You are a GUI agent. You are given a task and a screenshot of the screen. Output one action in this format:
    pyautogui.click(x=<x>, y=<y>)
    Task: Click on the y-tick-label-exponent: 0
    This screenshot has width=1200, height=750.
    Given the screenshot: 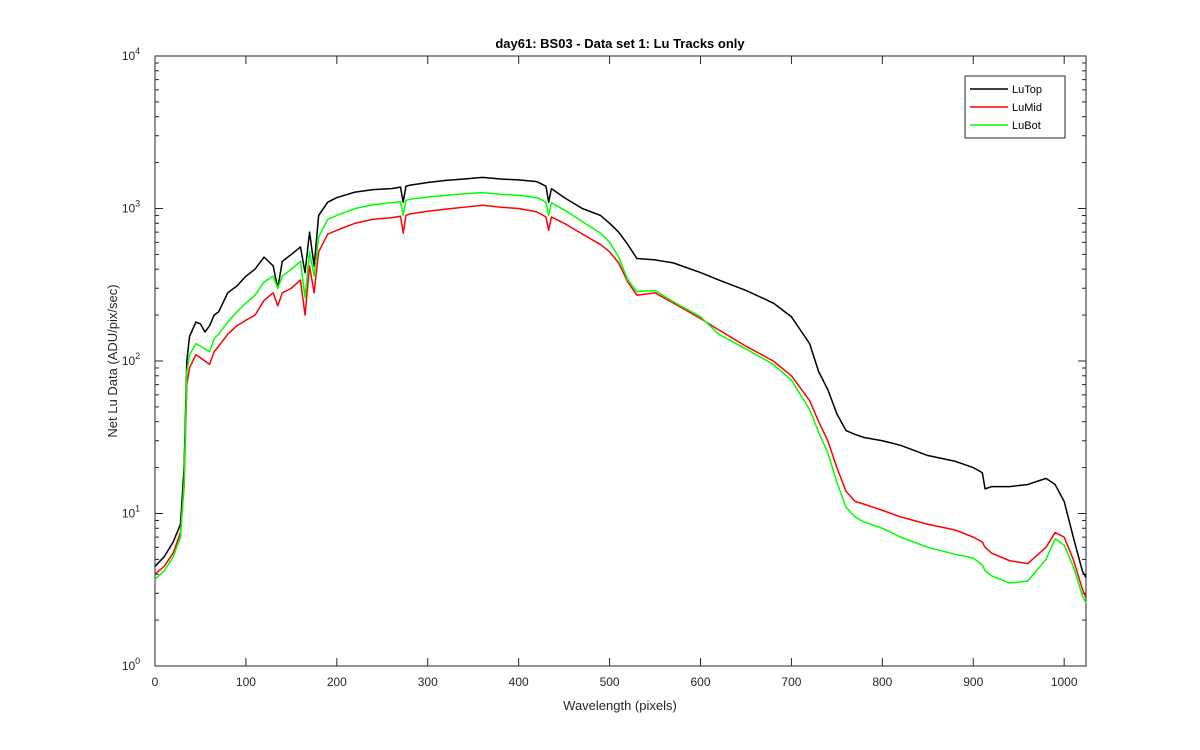 What is the action you would take?
    pyautogui.click(x=137, y=661)
    